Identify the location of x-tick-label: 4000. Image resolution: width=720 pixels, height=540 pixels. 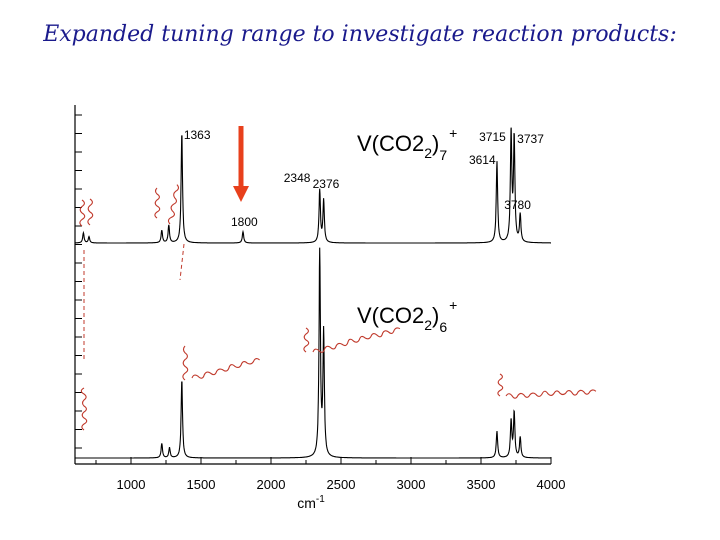
(551, 484).